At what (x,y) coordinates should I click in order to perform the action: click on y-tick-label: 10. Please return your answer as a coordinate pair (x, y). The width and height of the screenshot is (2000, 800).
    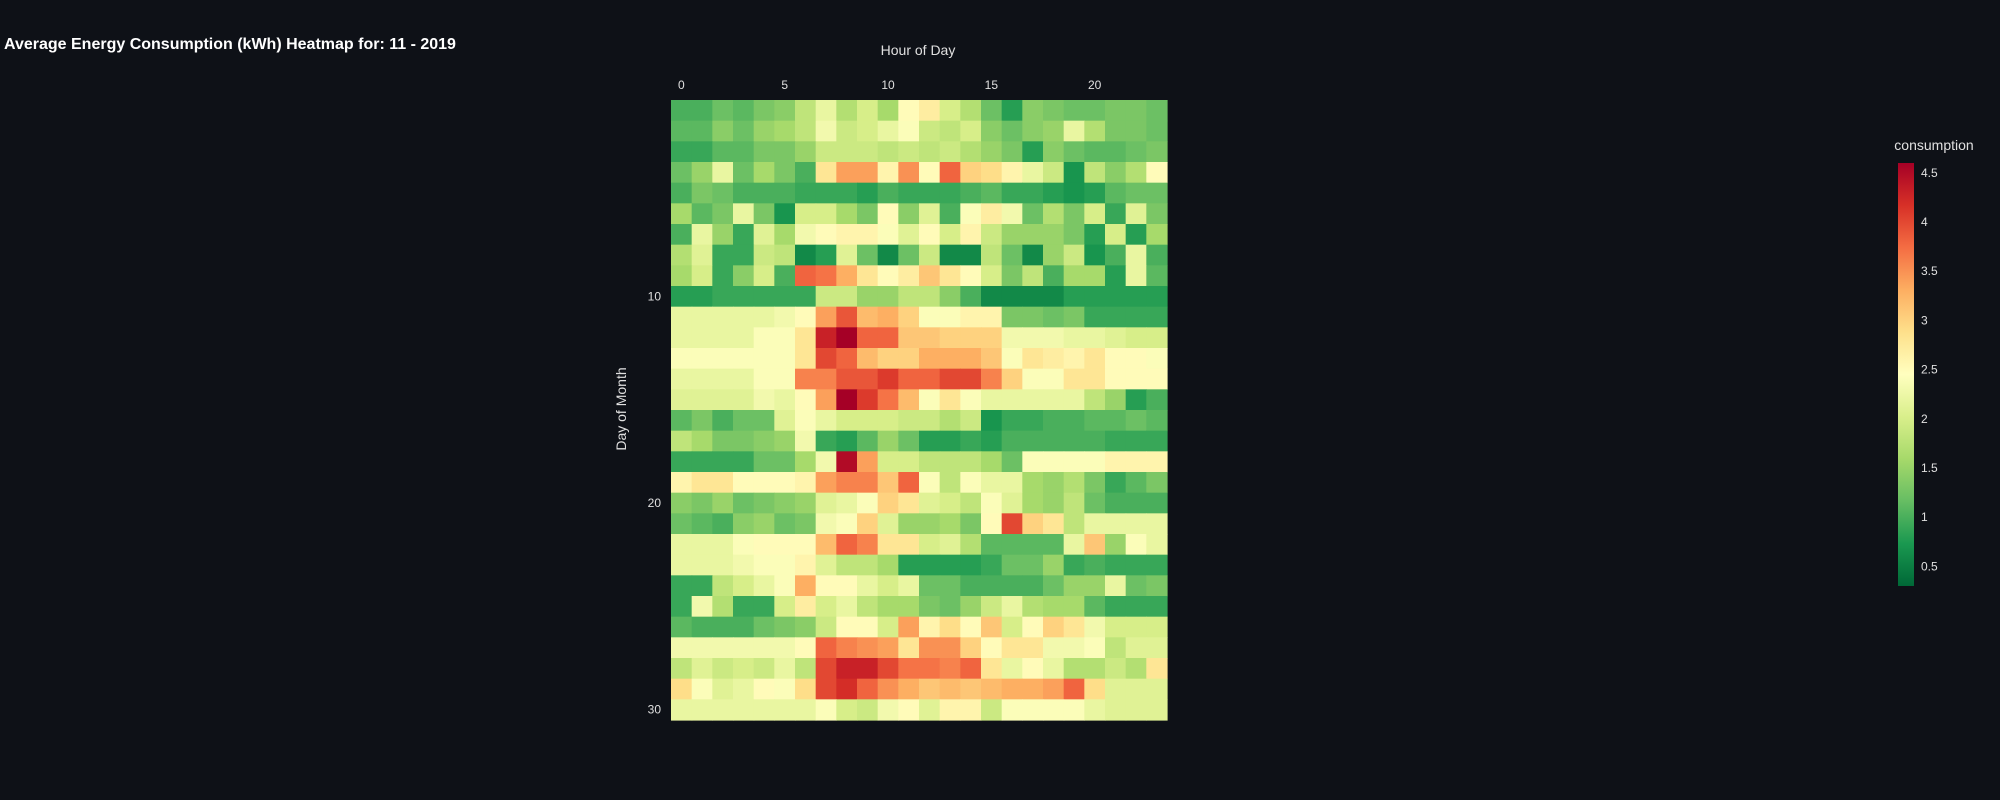
    Looking at the image, I should click on (655, 296).